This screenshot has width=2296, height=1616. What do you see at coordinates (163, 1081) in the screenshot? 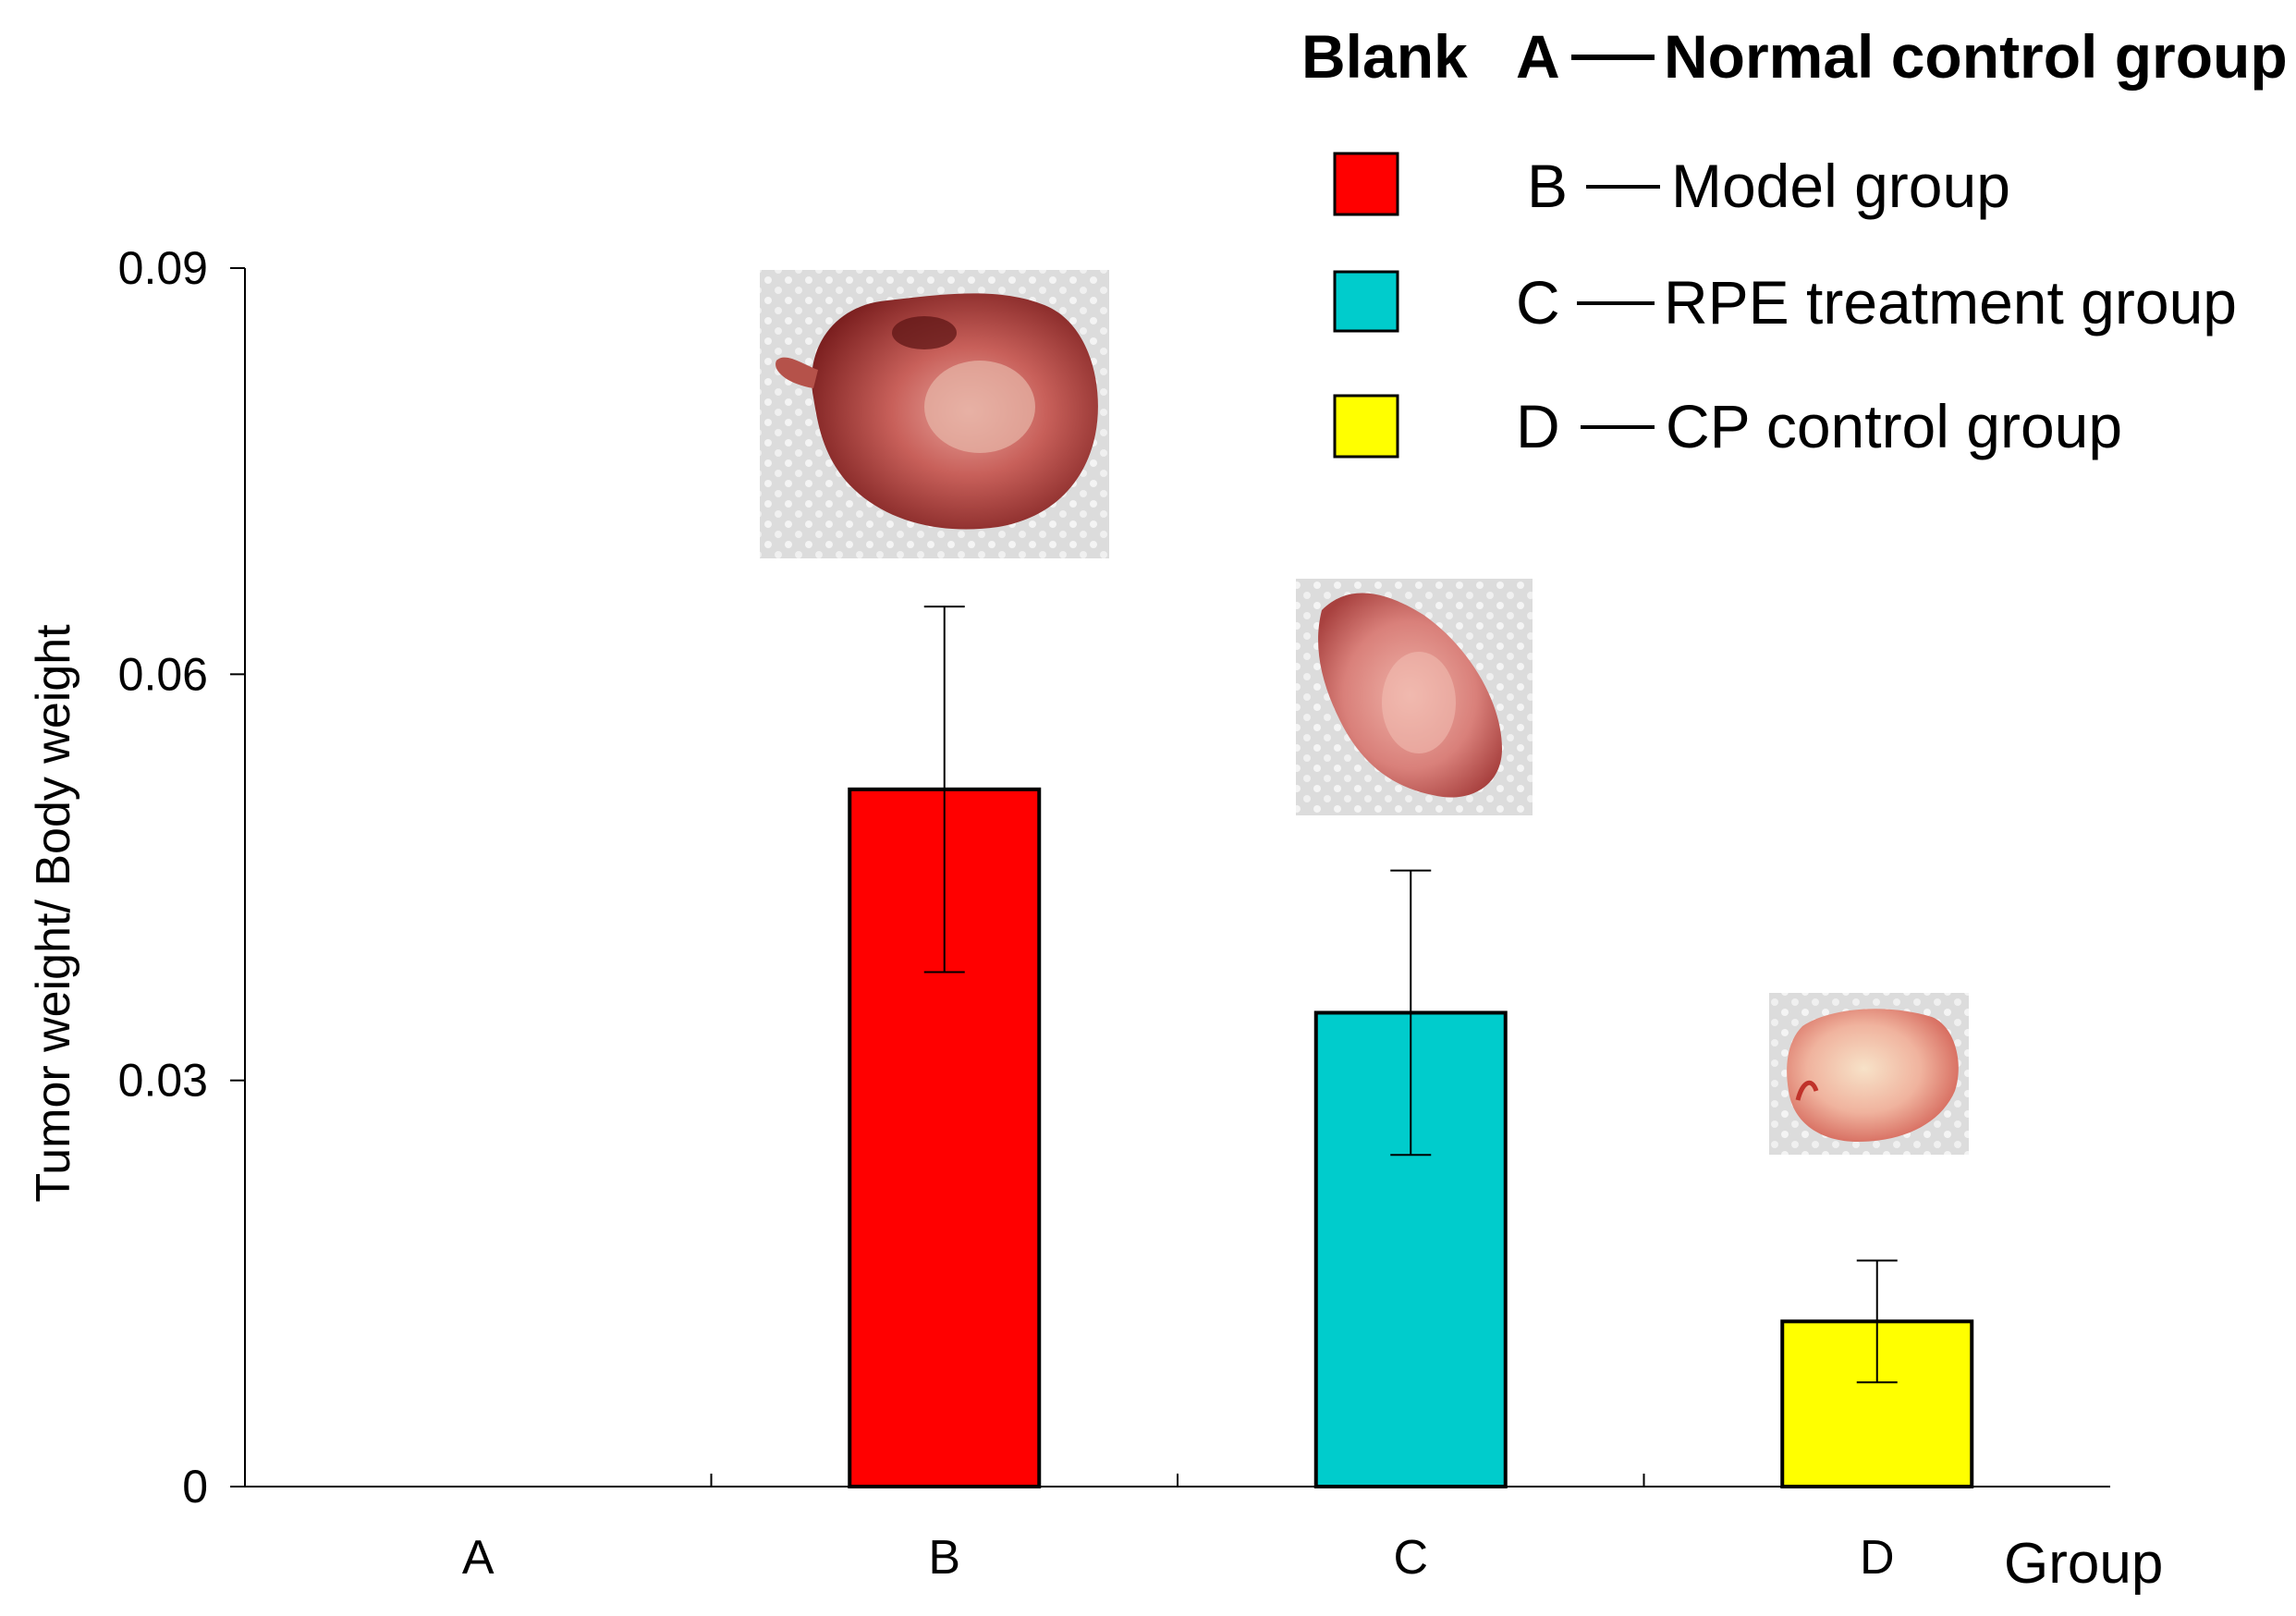
I see `y-tick-label: 0.03` at bounding box center [163, 1081].